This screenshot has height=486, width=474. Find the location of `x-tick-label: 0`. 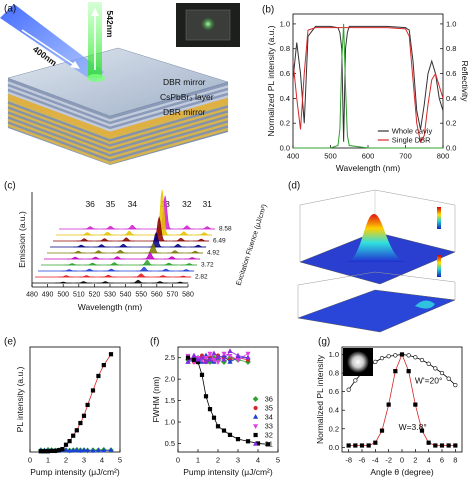

x-tick-label: 0 is located at coordinates (178, 460).